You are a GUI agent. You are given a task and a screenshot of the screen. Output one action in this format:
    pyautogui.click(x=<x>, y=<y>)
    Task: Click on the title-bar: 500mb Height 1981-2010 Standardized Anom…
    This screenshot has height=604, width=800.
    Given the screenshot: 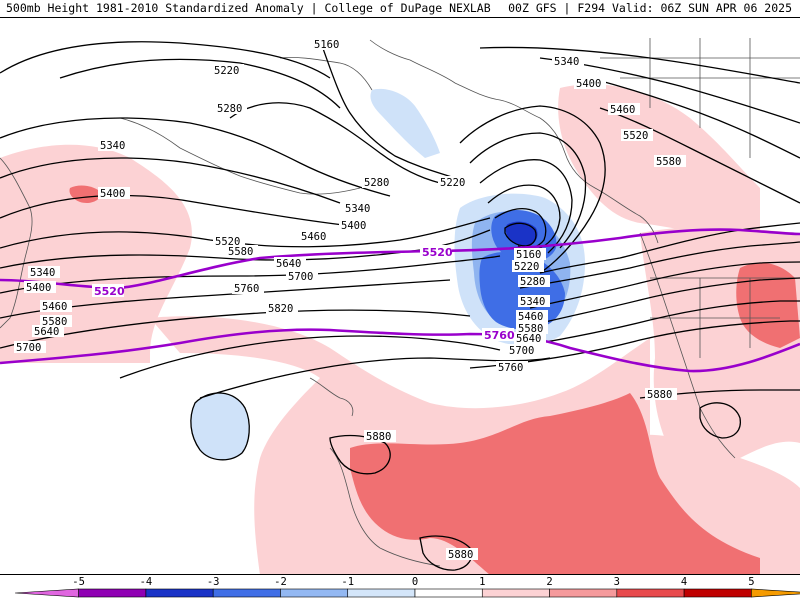 What is the action you would take?
    pyautogui.click(x=400, y=9)
    